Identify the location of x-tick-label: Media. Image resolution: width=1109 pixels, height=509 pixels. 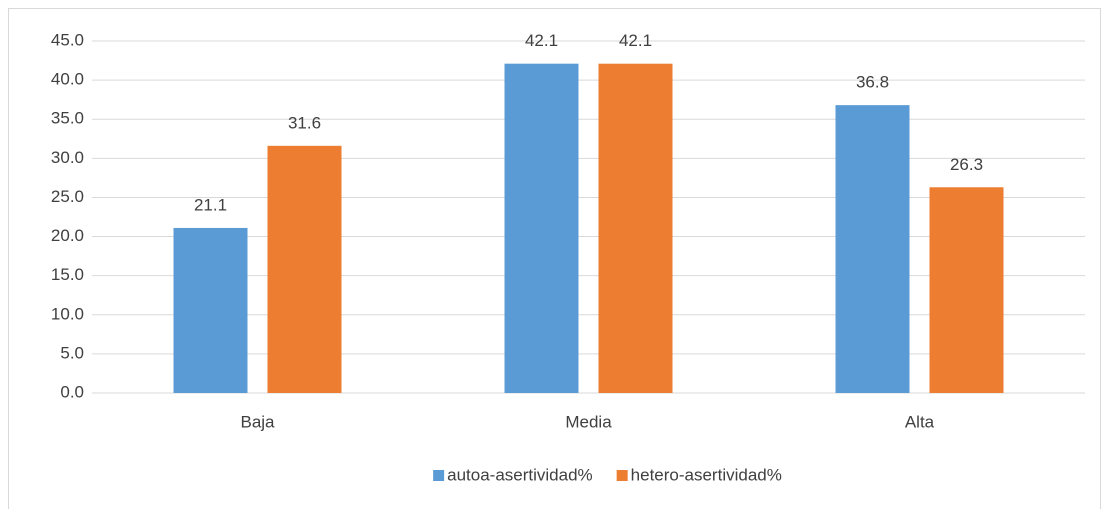
(588, 421).